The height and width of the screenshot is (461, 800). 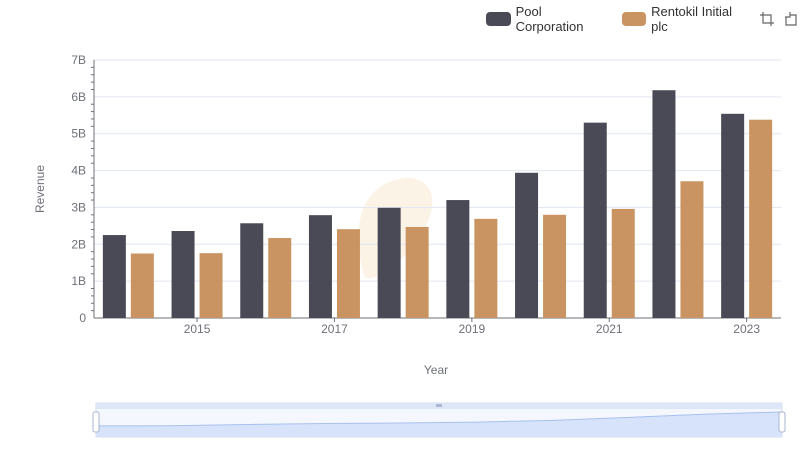 What do you see at coordinates (82, 318) in the screenshot?
I see `y-tick-label: 0` at bounding box center [82, 318].